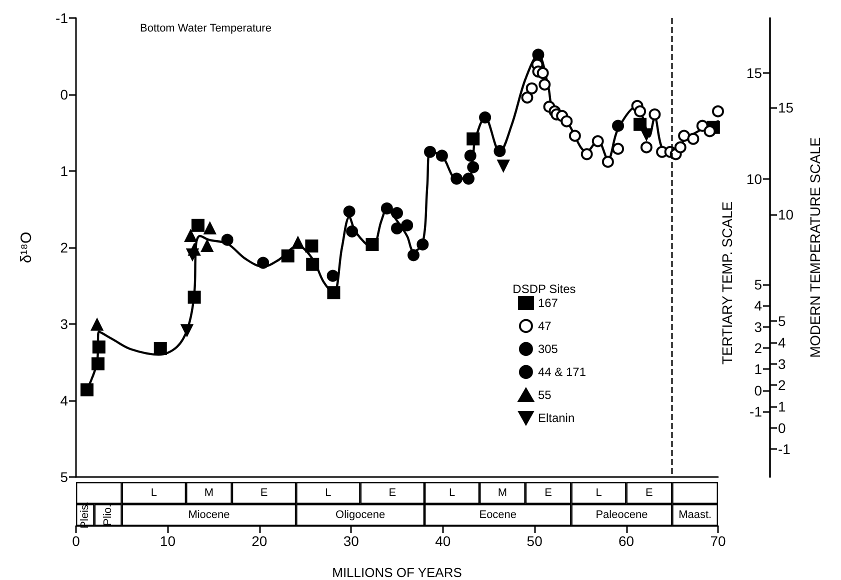  Describe the element at coordinates (758, 284) in the screenshot. I see `y2-tick-label: 5` at that location.